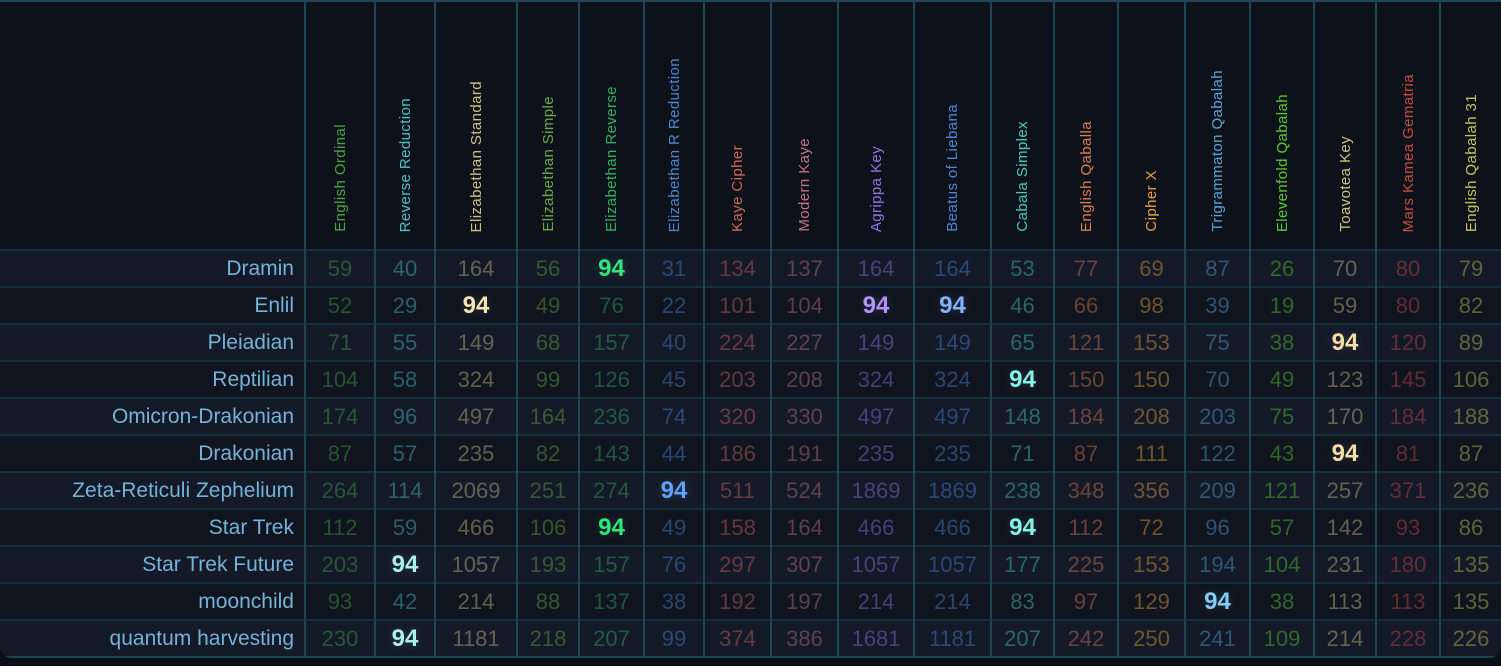  Describe the element at coordinates (673, 342) in the screenshot. I see `value-cell: 40` at that location.